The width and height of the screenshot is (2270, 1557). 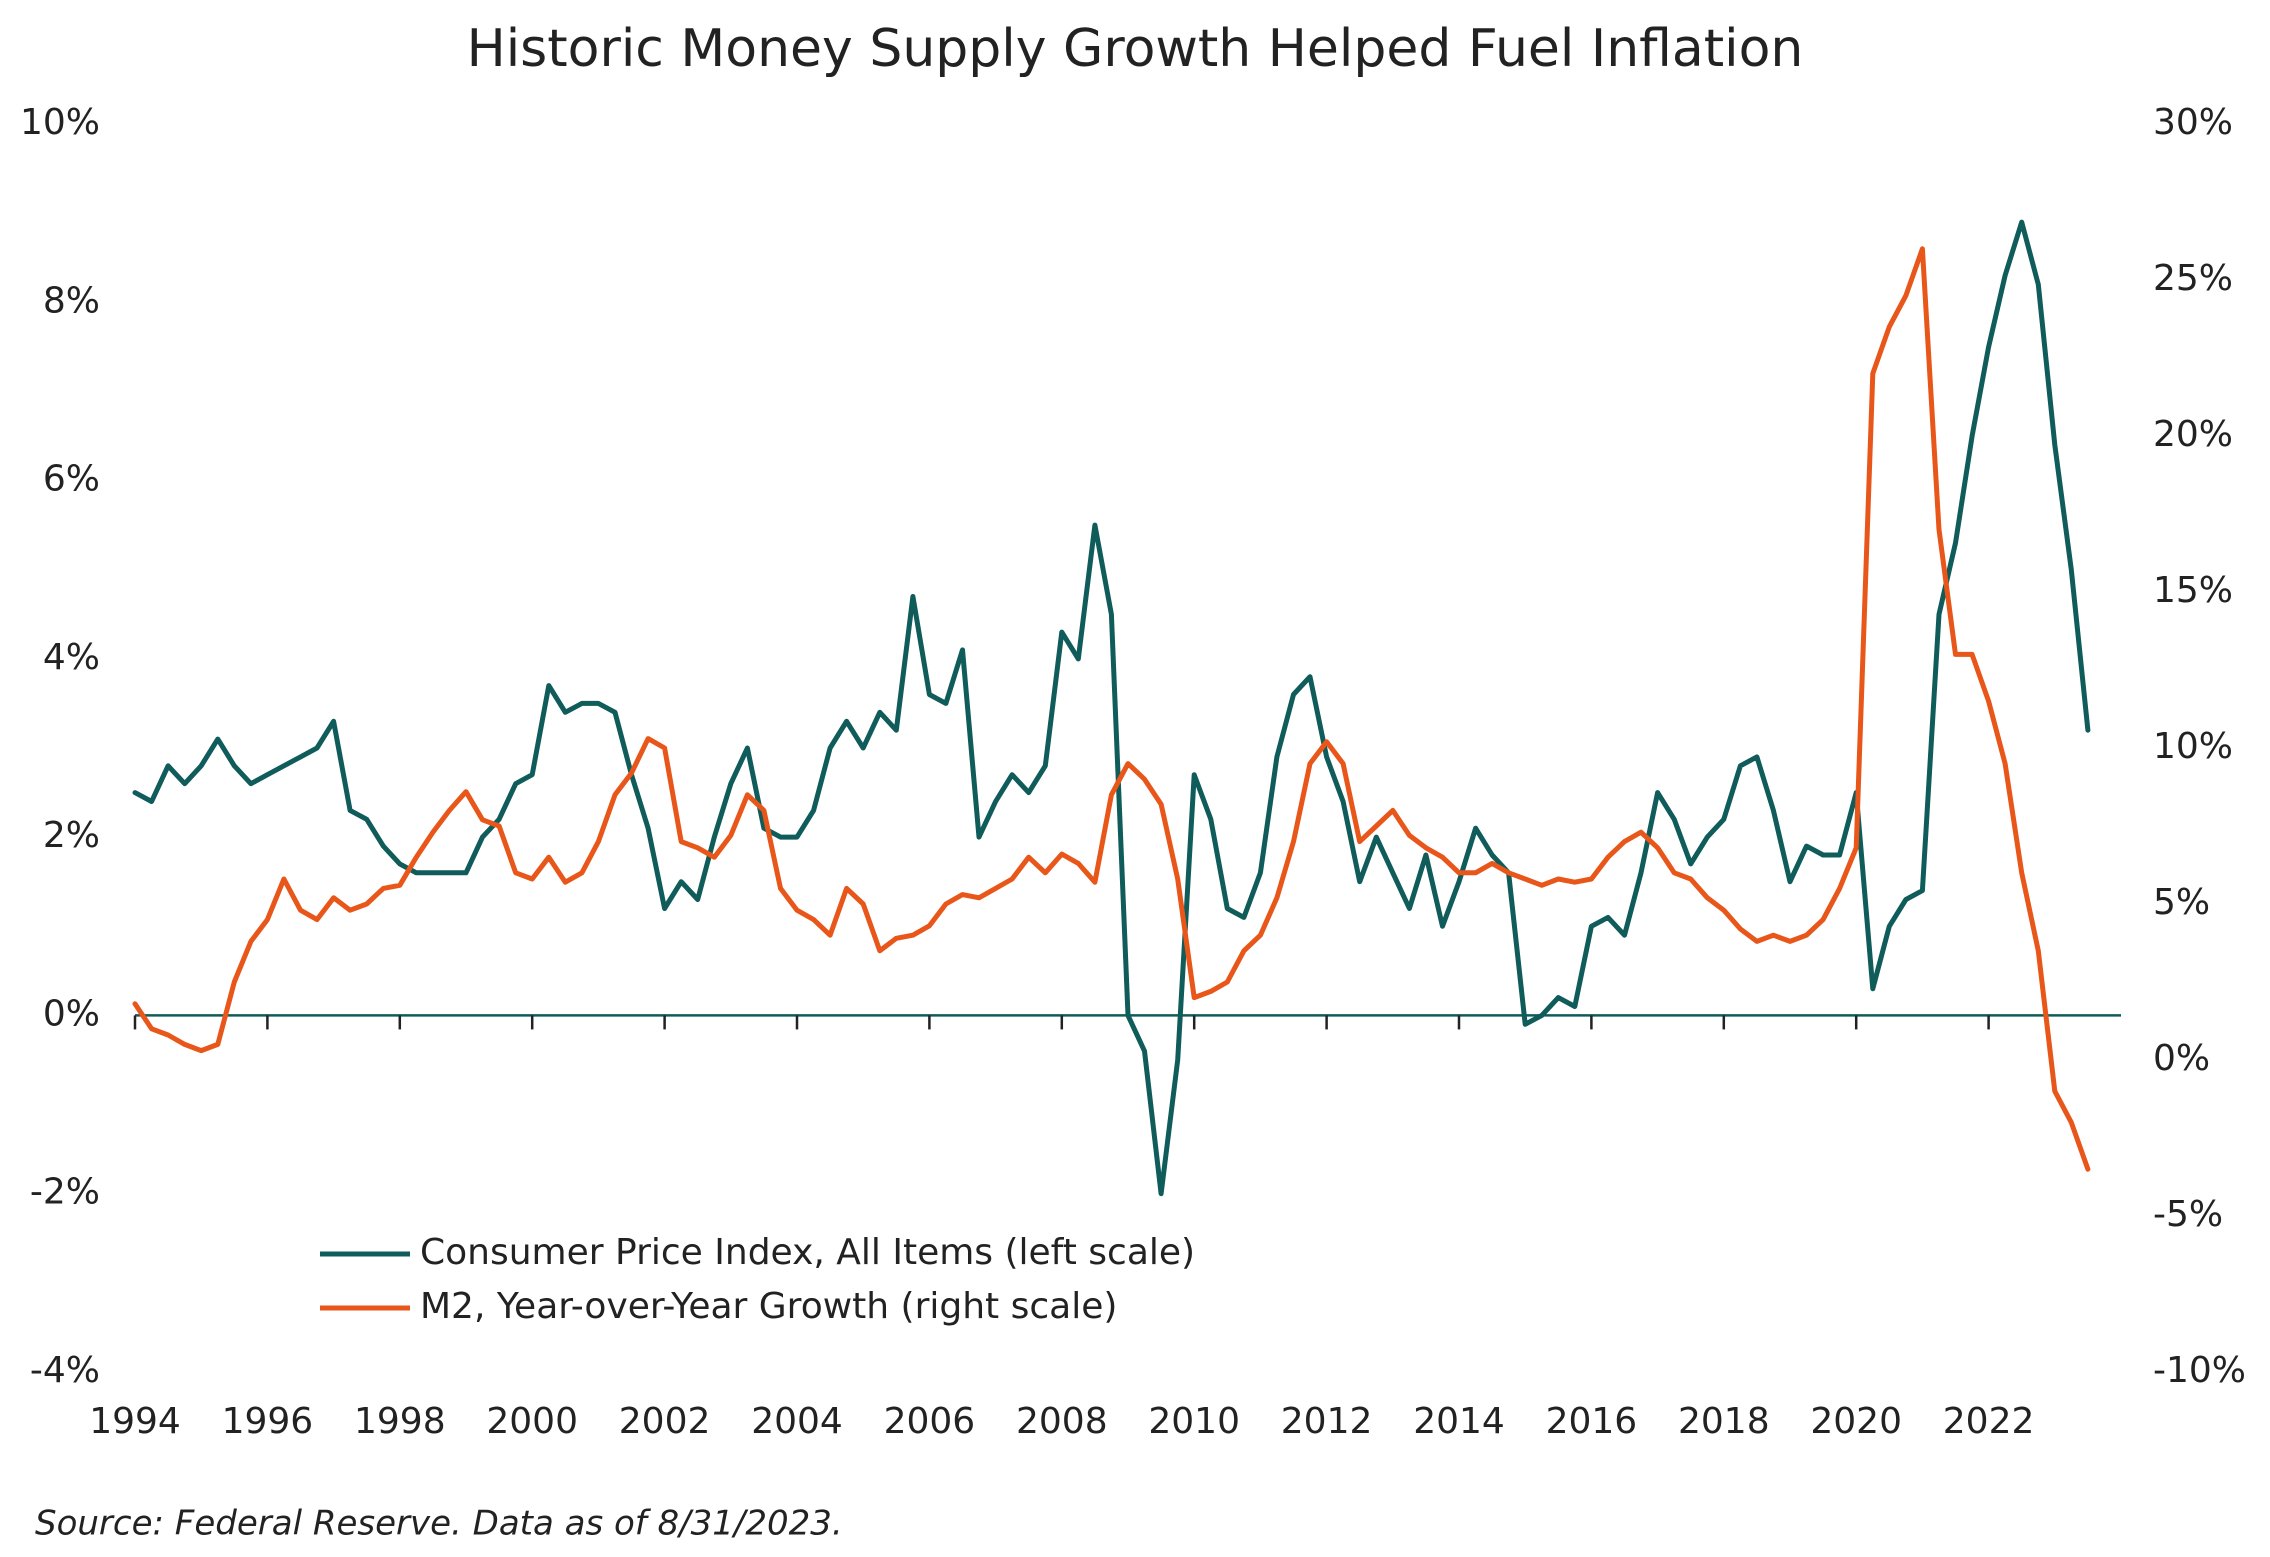 What do you see at coordinates (71, 657) in the screenshot?
I see `y-tick-label: 4%` at bounding box center [71, 657].